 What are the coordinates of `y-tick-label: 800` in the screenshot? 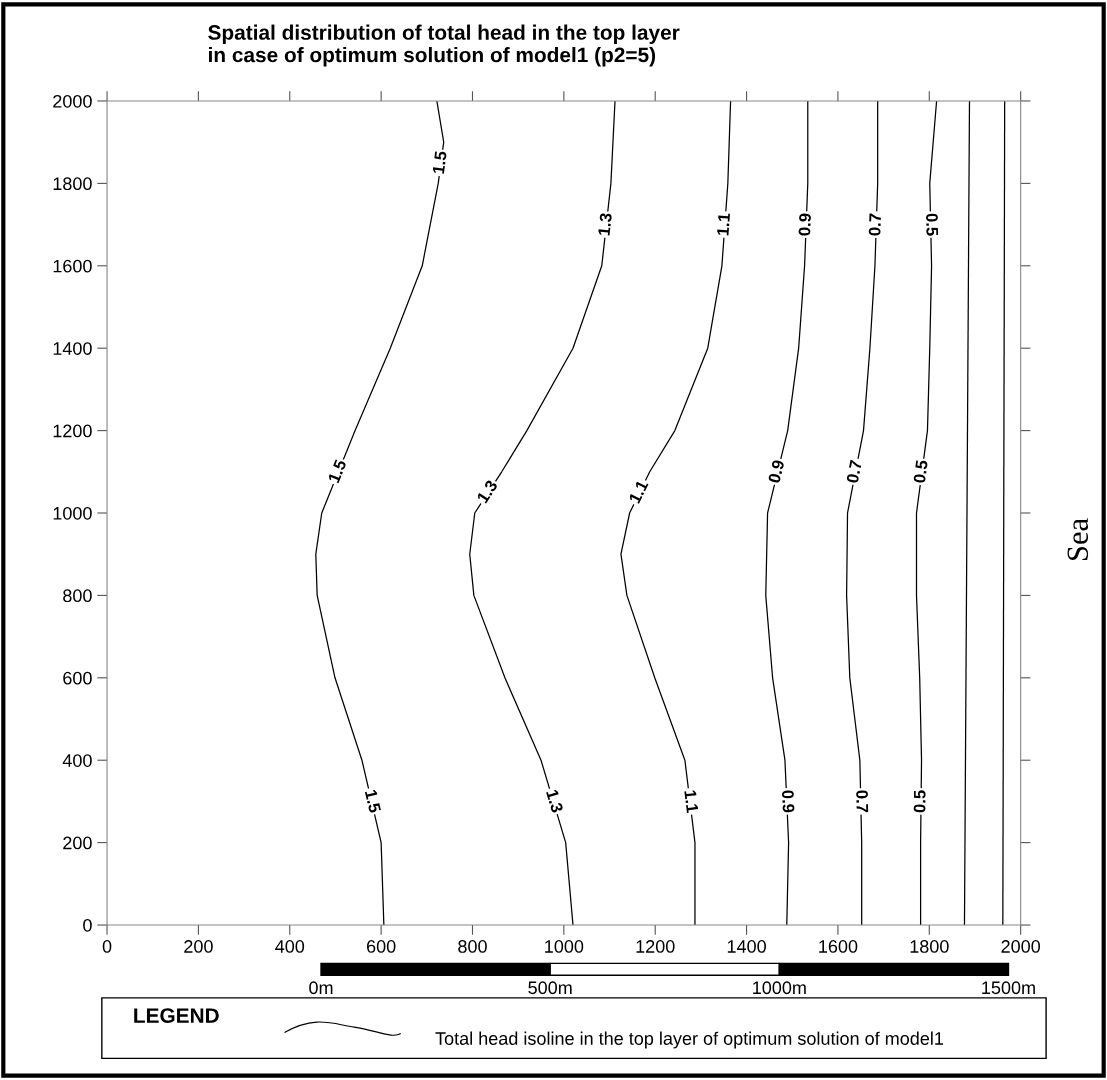 It's located at (77, 596).